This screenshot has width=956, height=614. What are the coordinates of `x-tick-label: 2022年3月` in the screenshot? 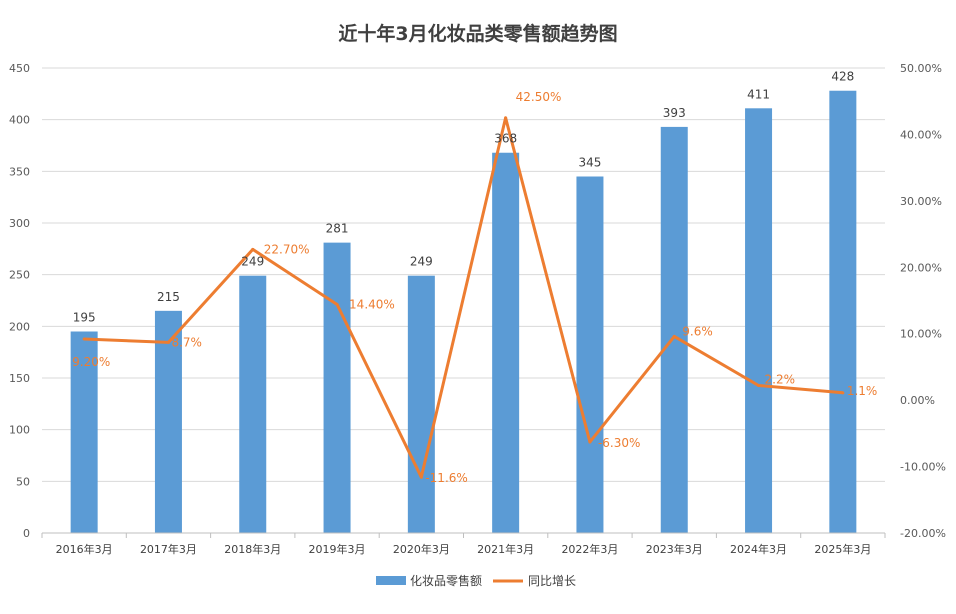 It's located at (589, 549).